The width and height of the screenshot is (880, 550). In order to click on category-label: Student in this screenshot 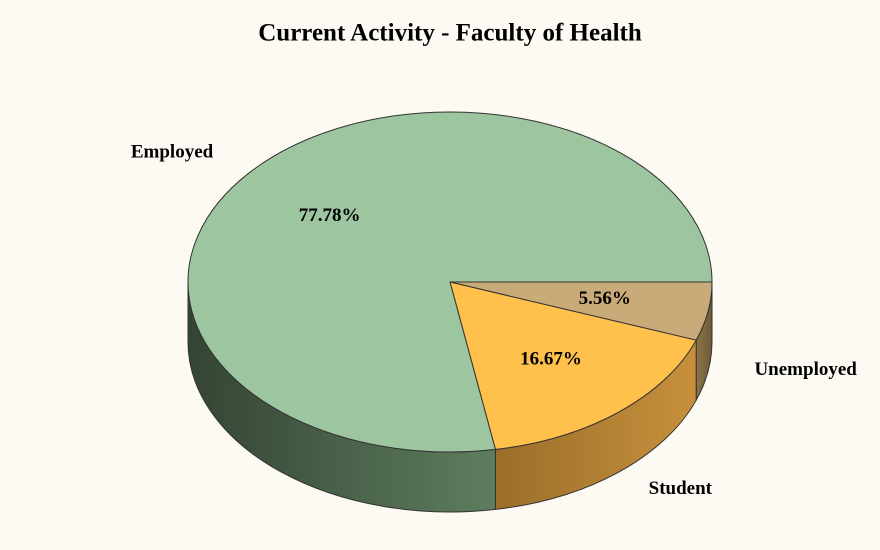, I will do `click(681, 488)`.